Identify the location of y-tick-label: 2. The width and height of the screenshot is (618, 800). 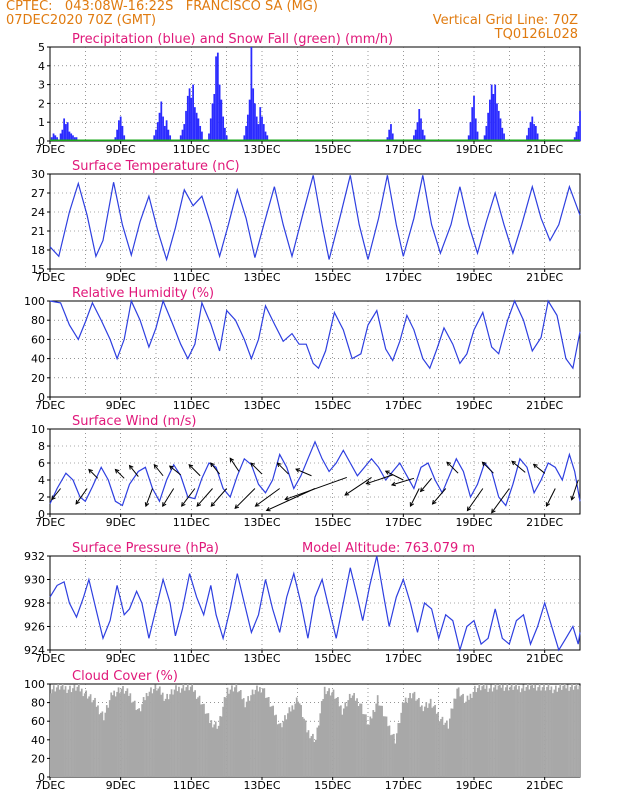
(41, 103).